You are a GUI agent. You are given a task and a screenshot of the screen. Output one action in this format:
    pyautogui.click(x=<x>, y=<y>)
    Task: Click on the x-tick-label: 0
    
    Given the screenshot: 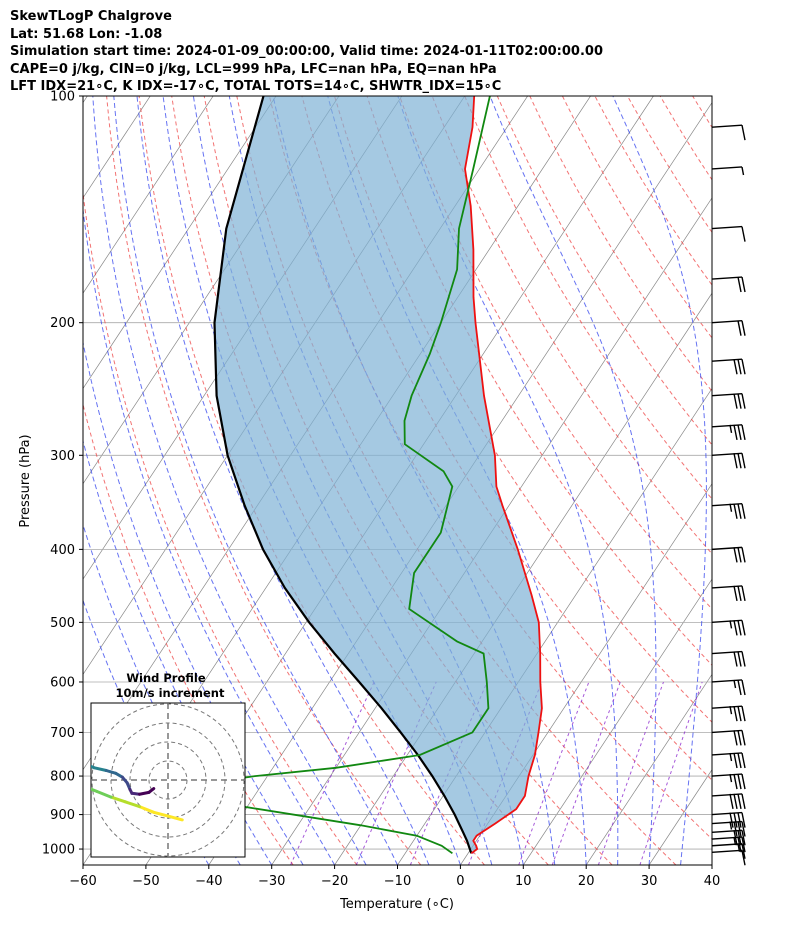 What is the action you would take?
    pyautogui.click(x=460, y=881)
    